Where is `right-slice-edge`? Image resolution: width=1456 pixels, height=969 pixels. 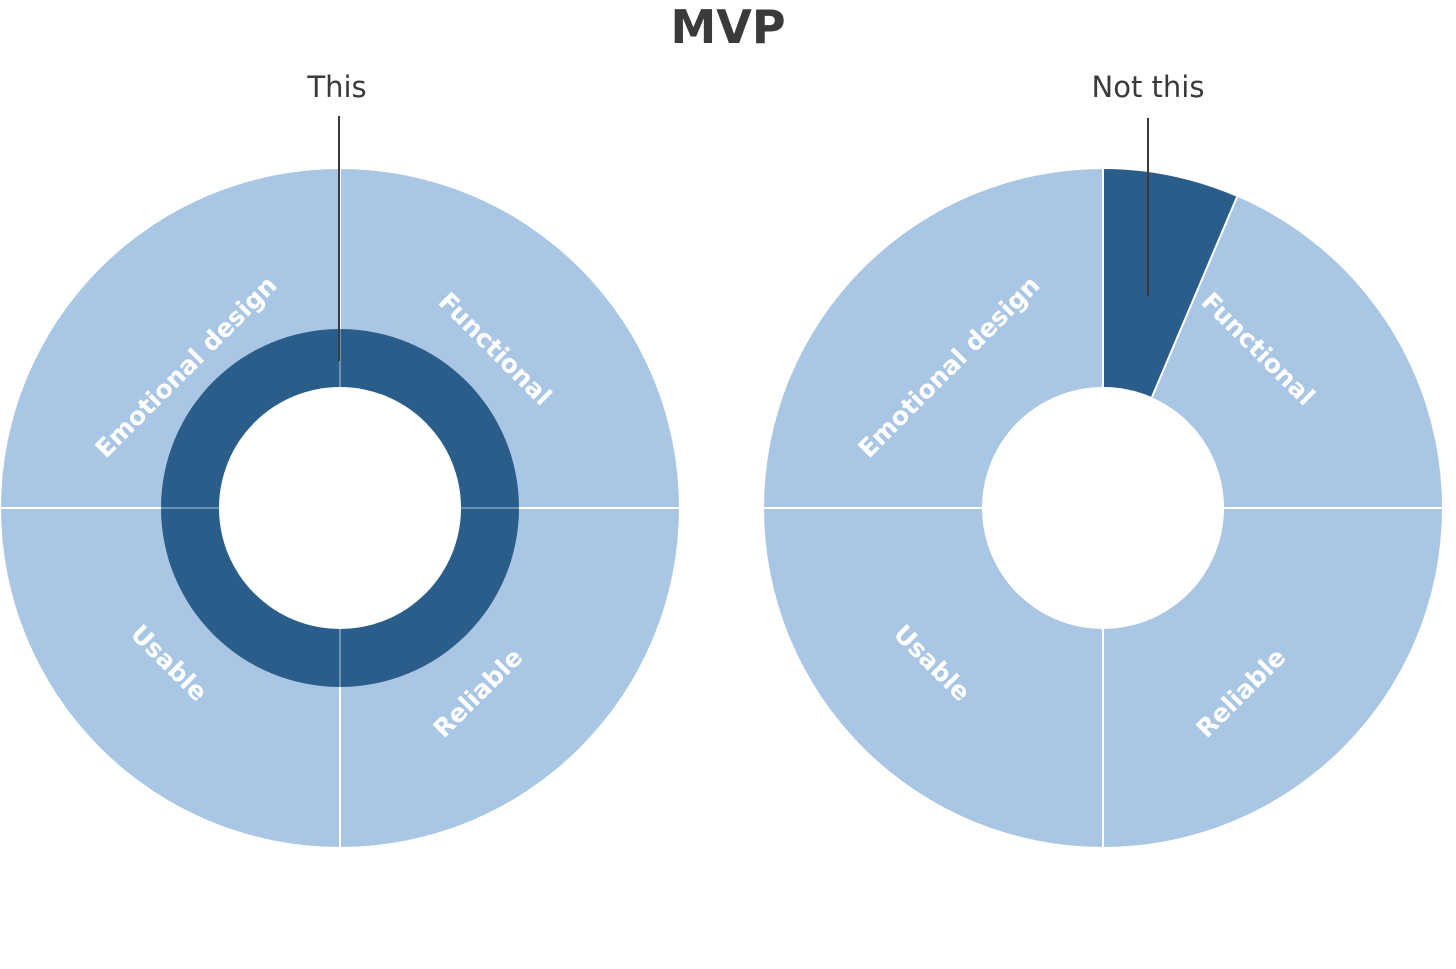
right-slice-edge is located at coordinates (1194, 297).